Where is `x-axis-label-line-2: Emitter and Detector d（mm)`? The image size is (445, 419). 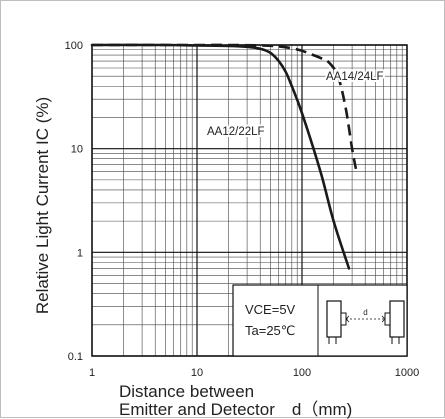 x-axis-label-line-2: Emitter and Detector d（mm) is located at coordinates (235, 409).